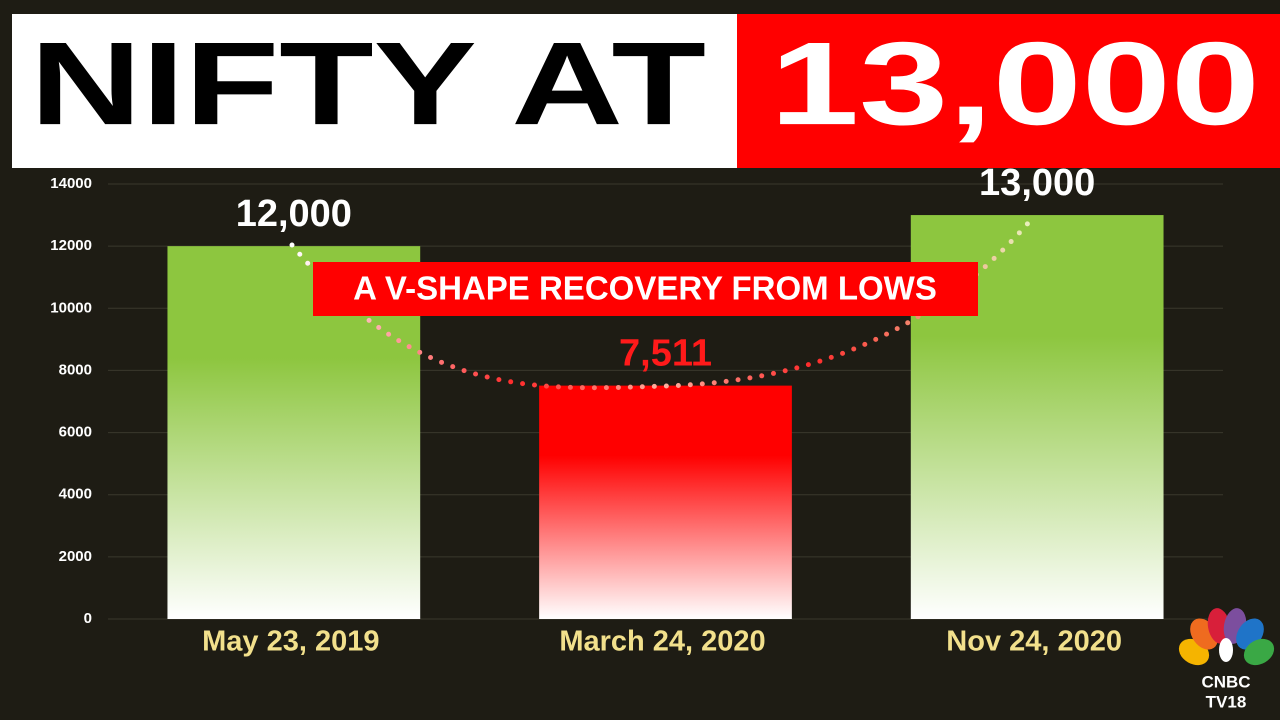 This screenshot has width=1280, height=720. Describe the element at coordinates (1015, 84) in the screenshot. I see `chart-title-highlight: 13,000` at that location.